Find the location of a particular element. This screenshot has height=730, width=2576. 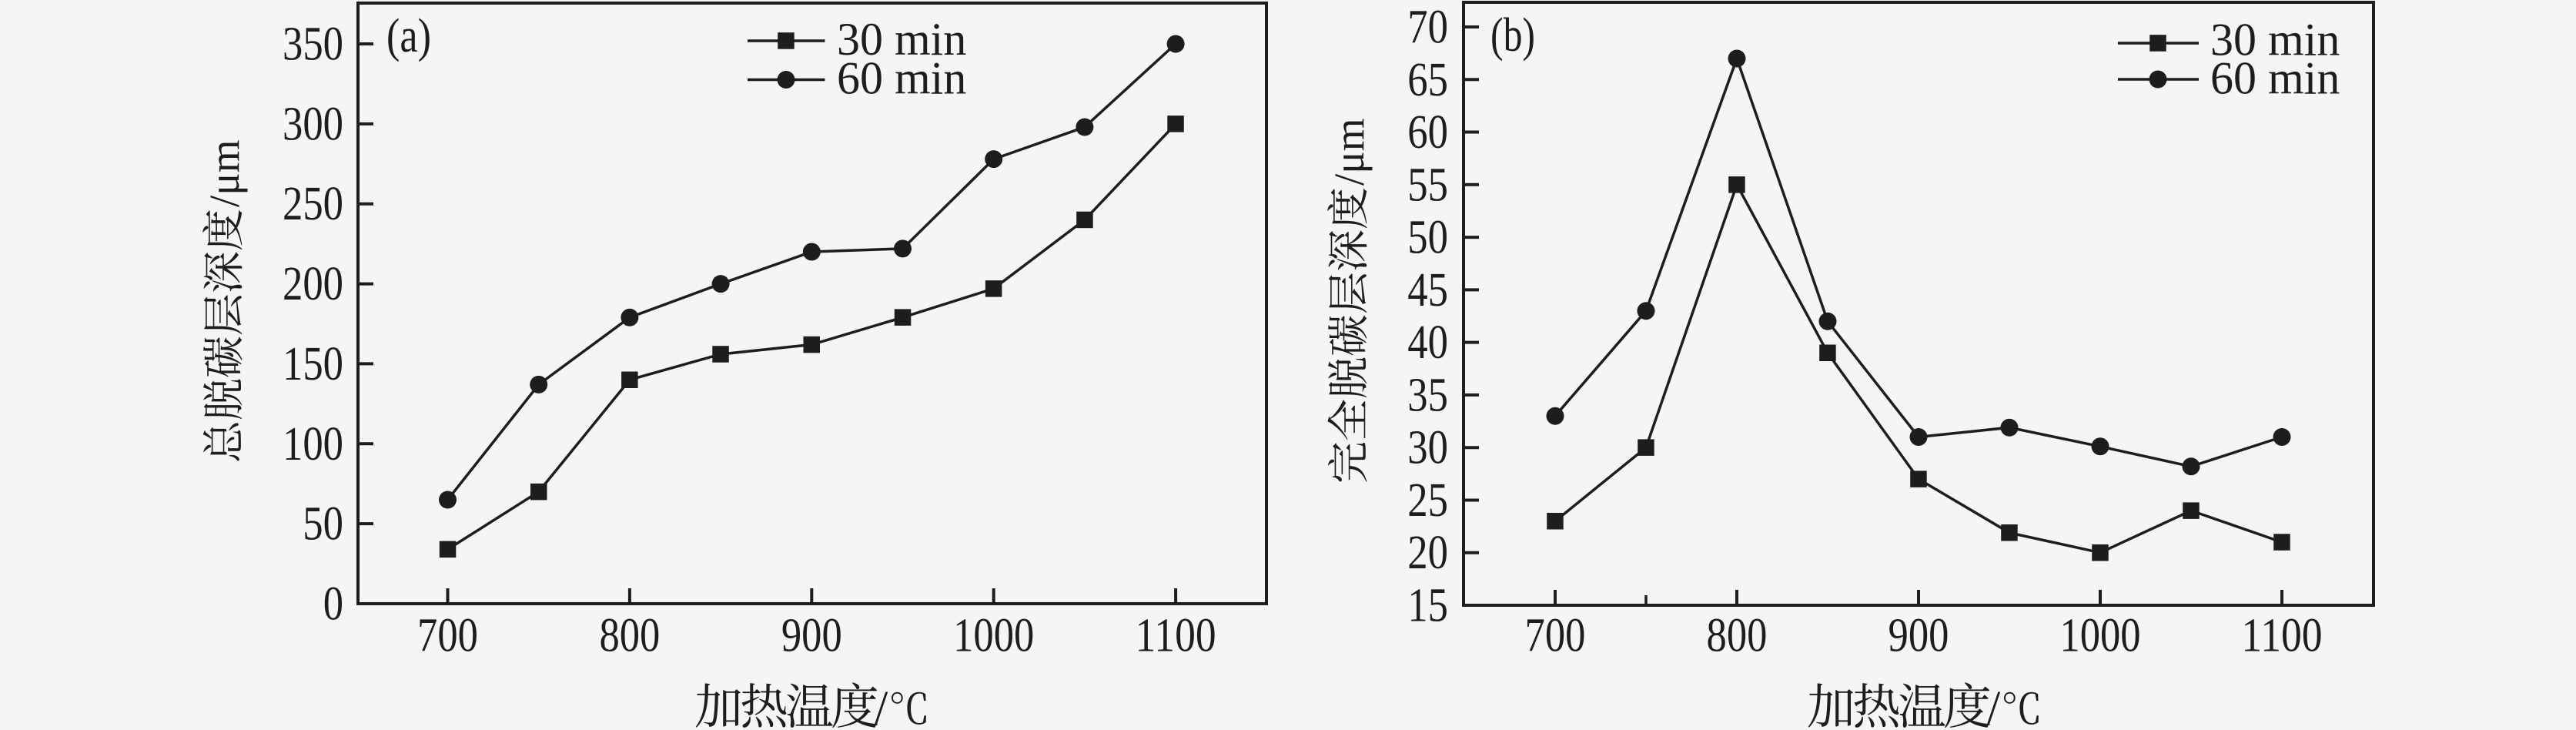

svg-text: 60 is located at coordinates (1427, 132).